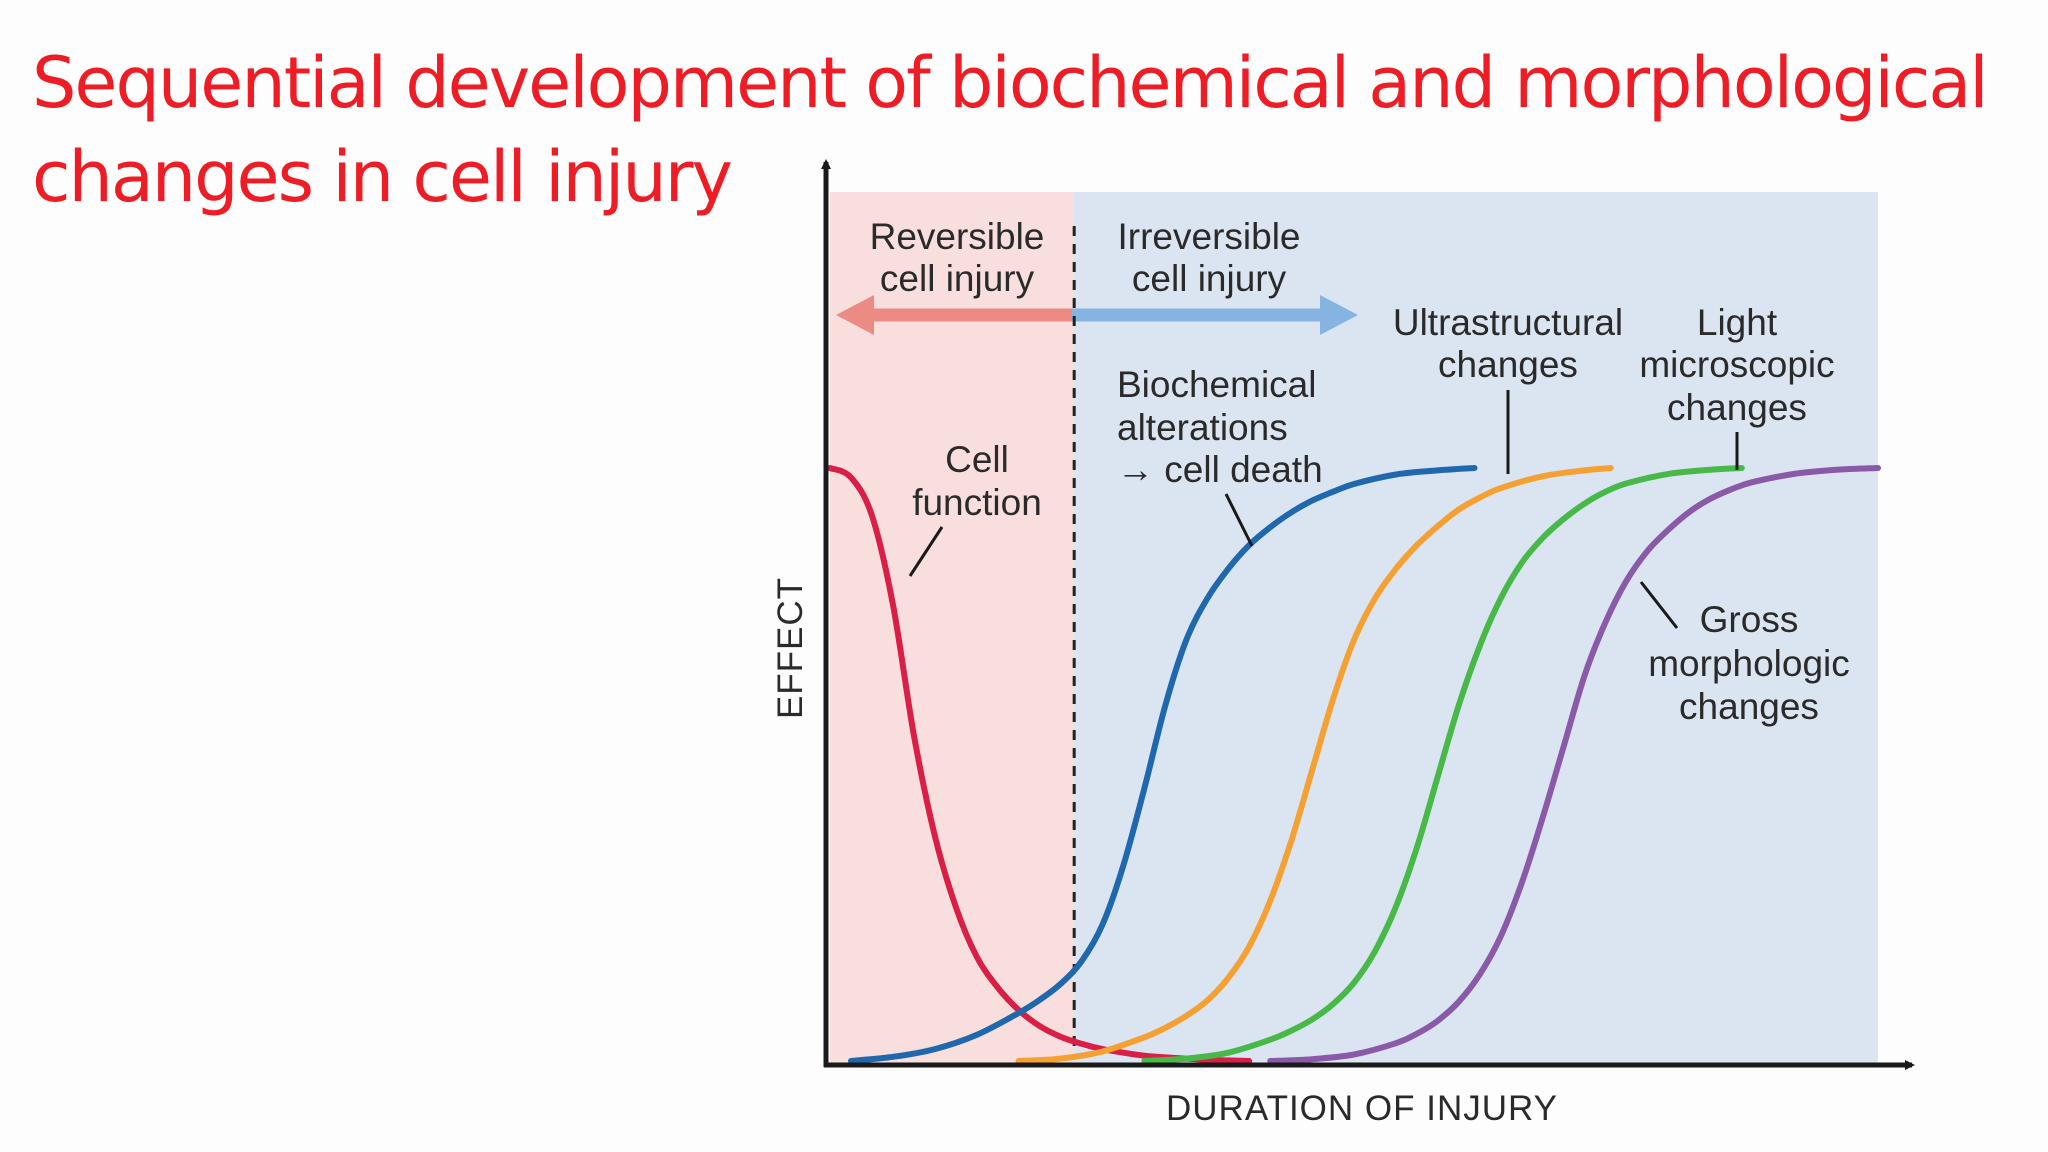  I want to click on cell-function-leader, so click(926, 551).